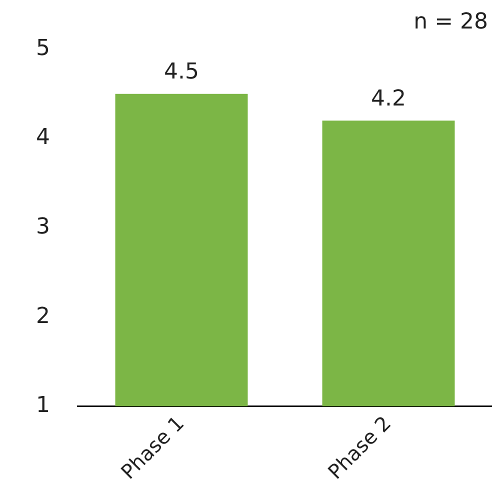 Image resolution: width=500 pixels, height=499 pixels. Describe the element at coordinates (181, 72) in the screenshot. I see `data-label: 4.5` at that location.